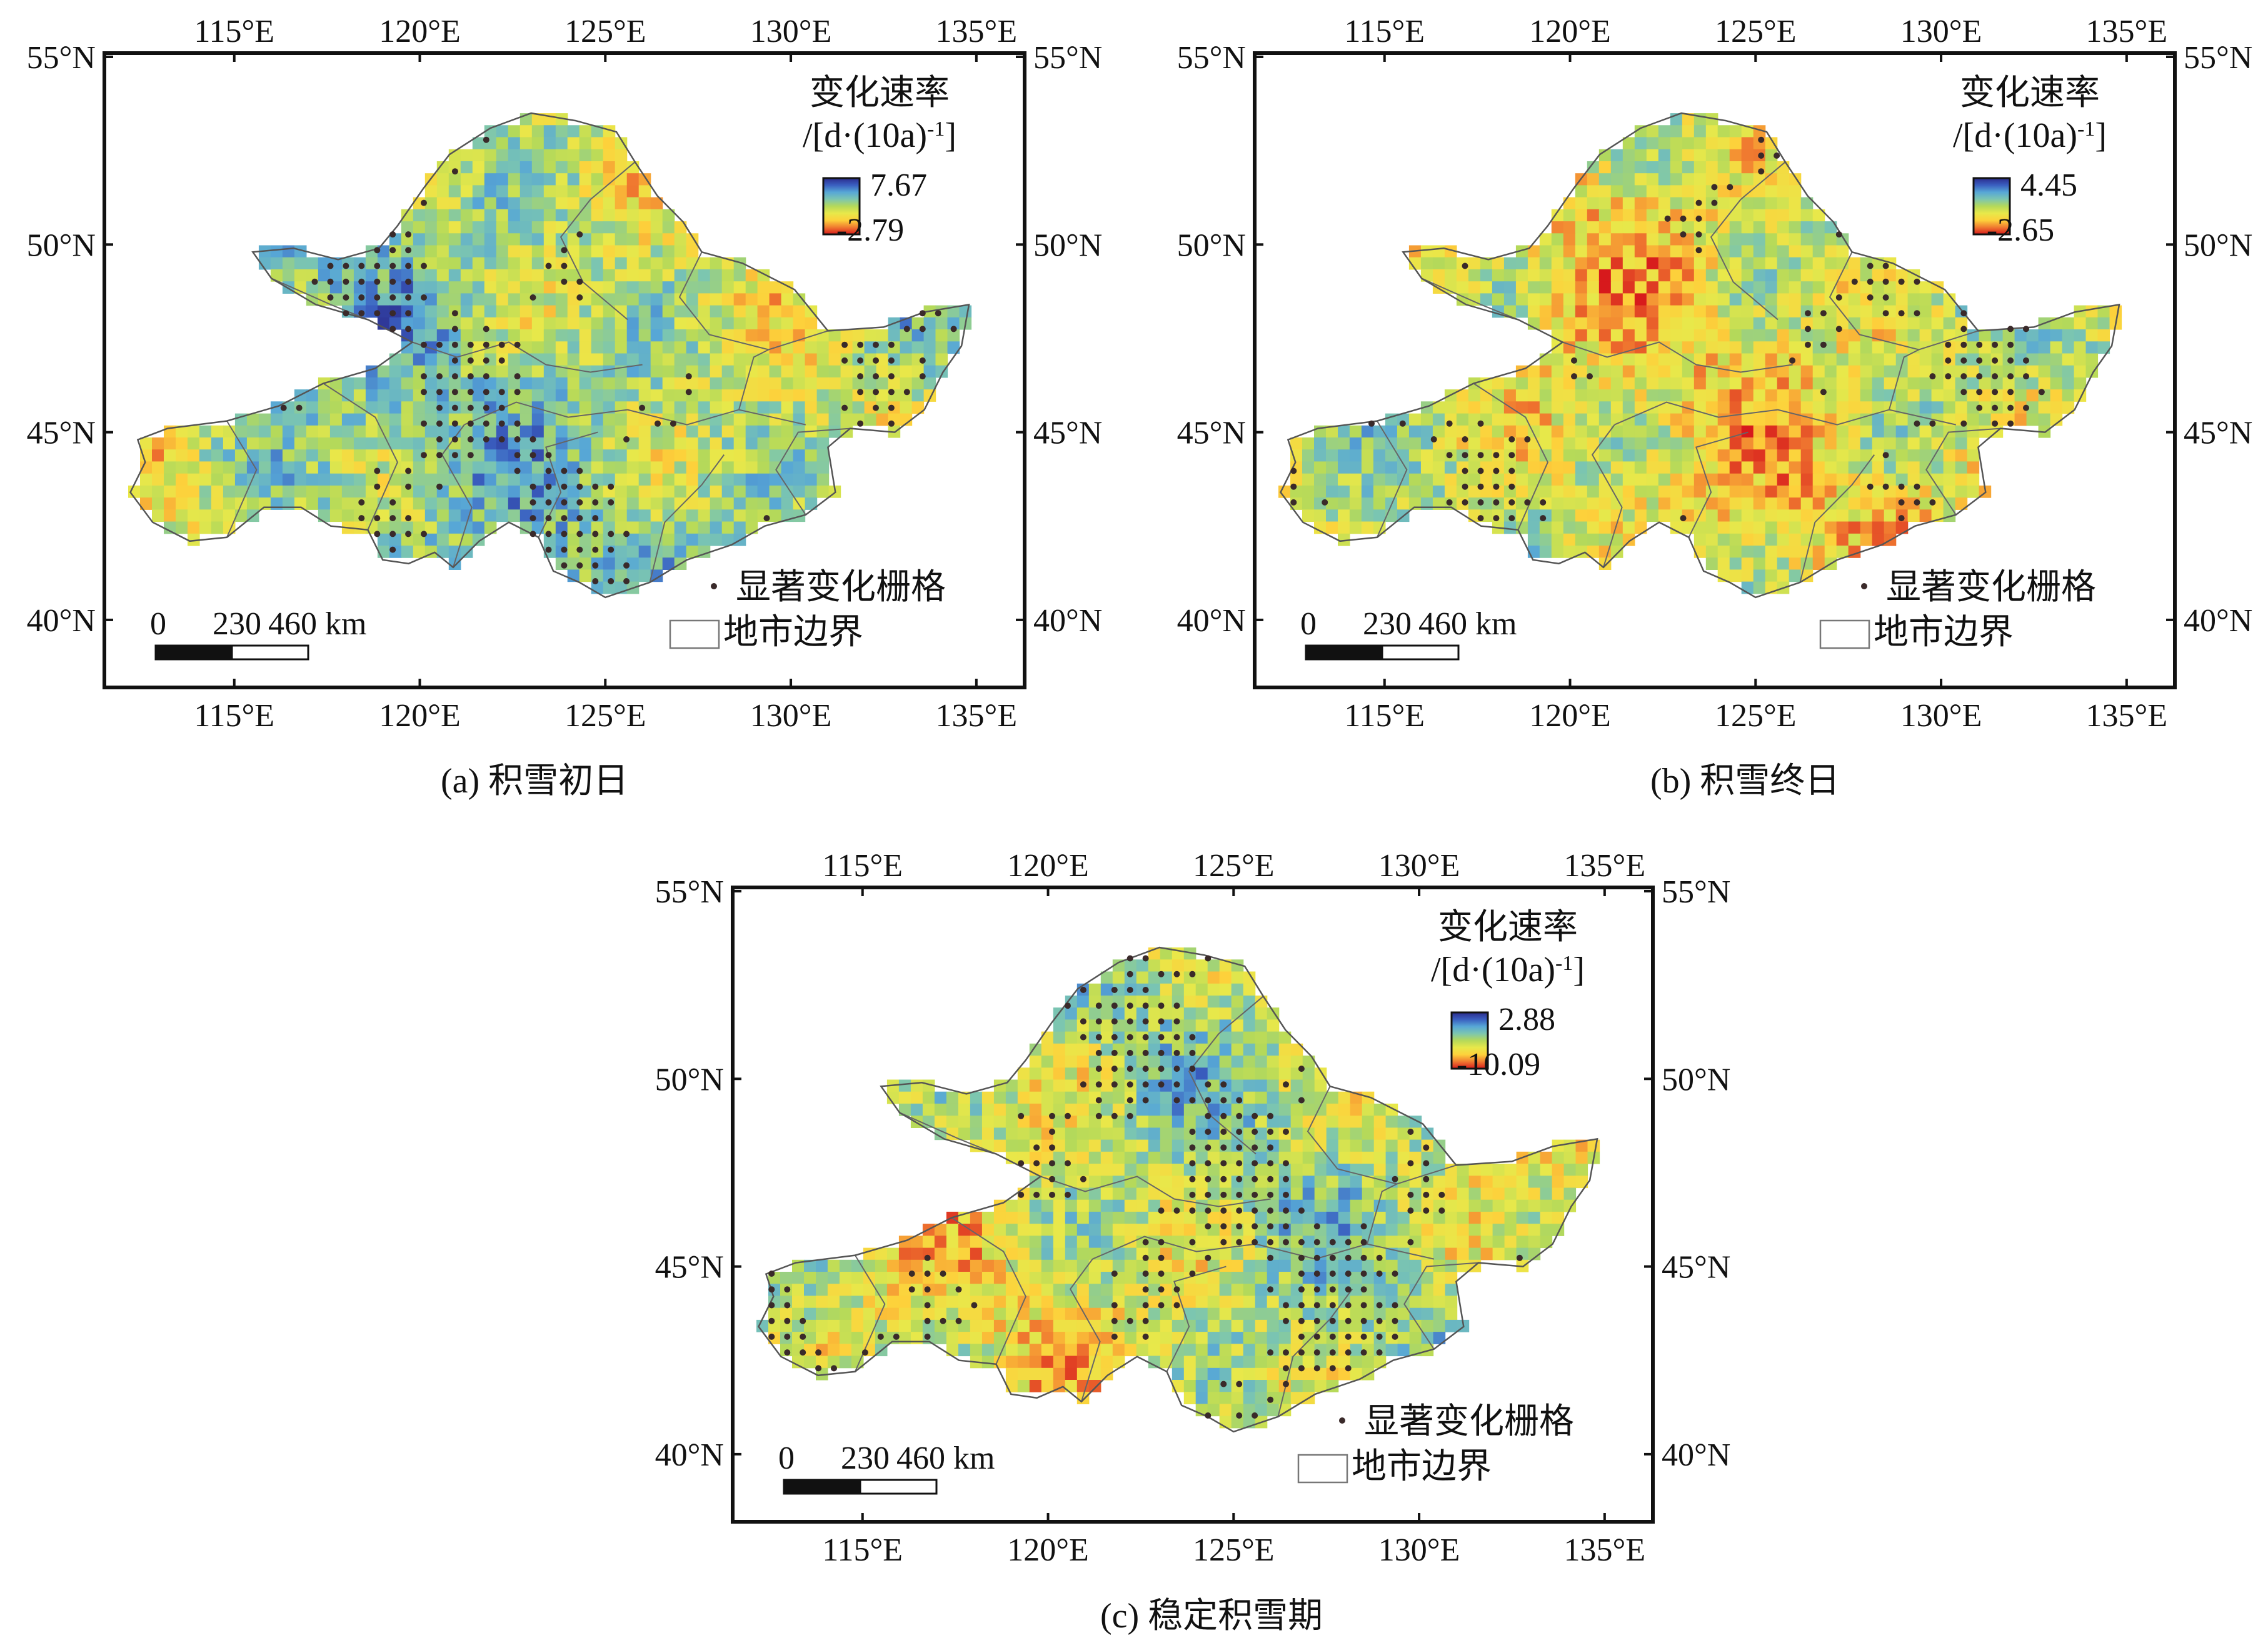  Describe the element at coordinates (1211, 245) in the screenshot. I see `lat-tick-label-left: 50°N` at that location.